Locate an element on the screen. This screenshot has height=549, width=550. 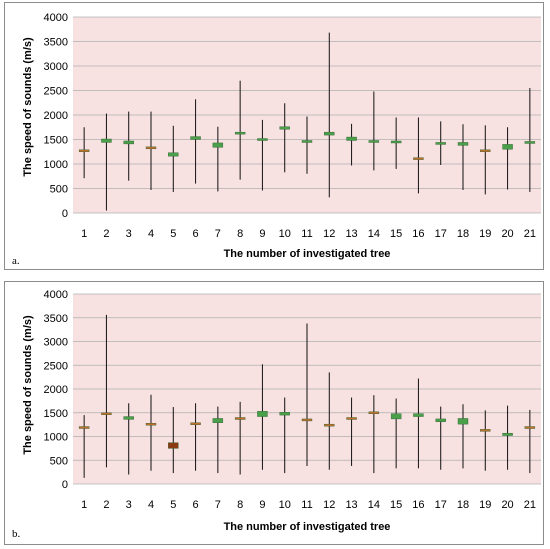
chart-a-x-tick-label: 18 is located at coordinates (463, 234).